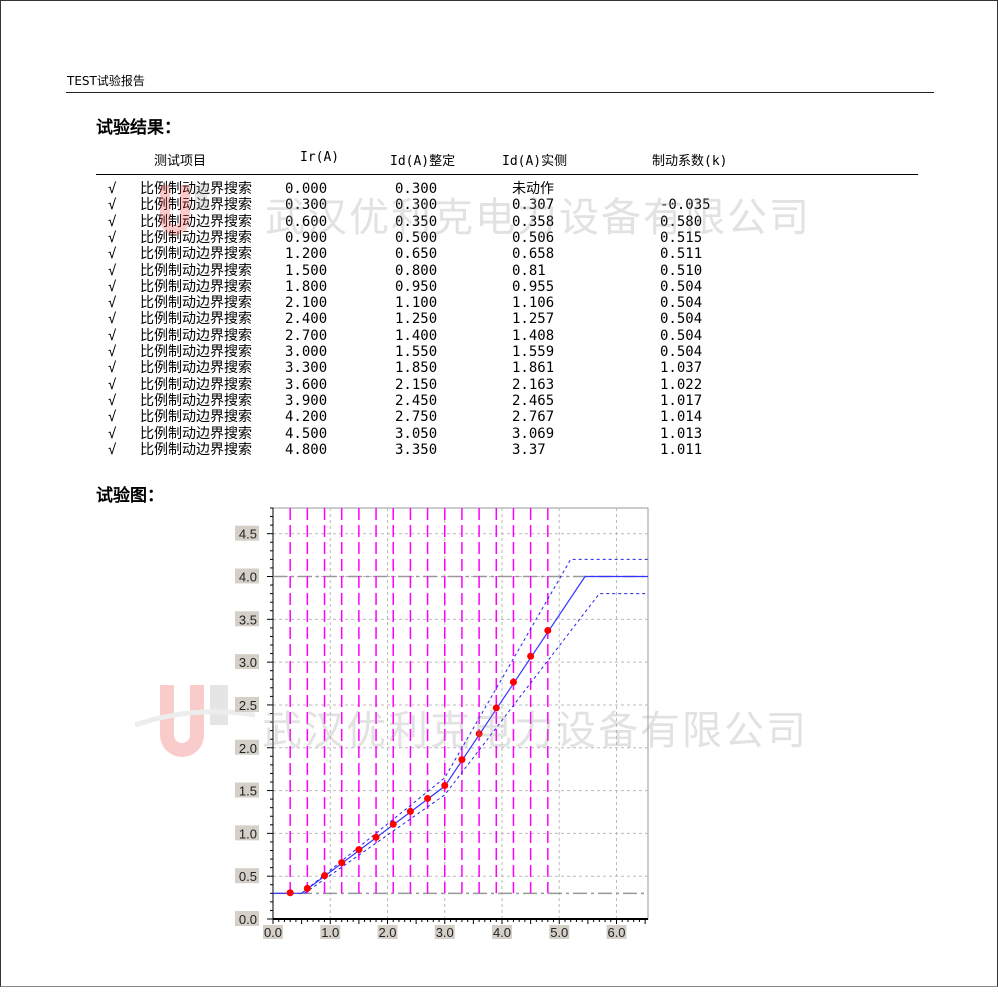 The height and width of the screenshot is (1001, 998). I want to click on cell-ir: 3.000, so click(306, 352).